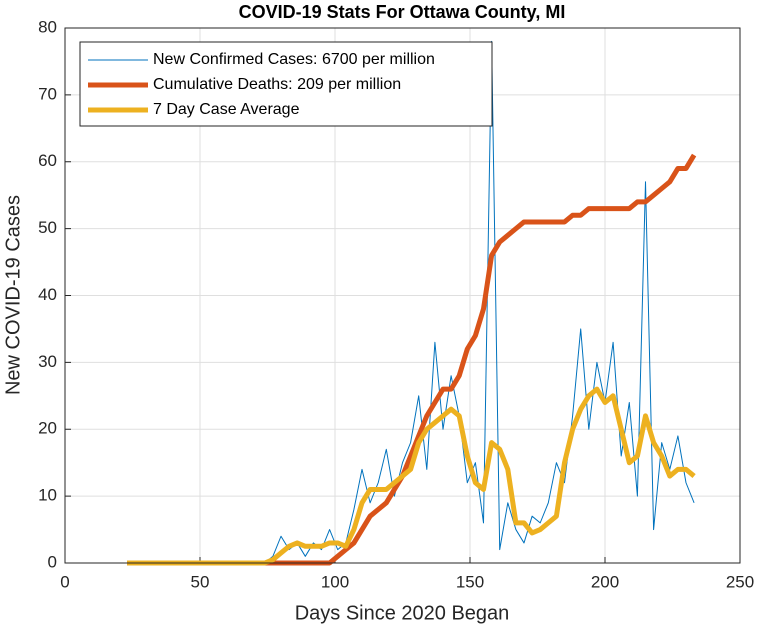 This screenshot has width=761, height=630. Describe the element at coordinates (335, 581) in the screenshot. I see `x-tick-label: 100` at that location.